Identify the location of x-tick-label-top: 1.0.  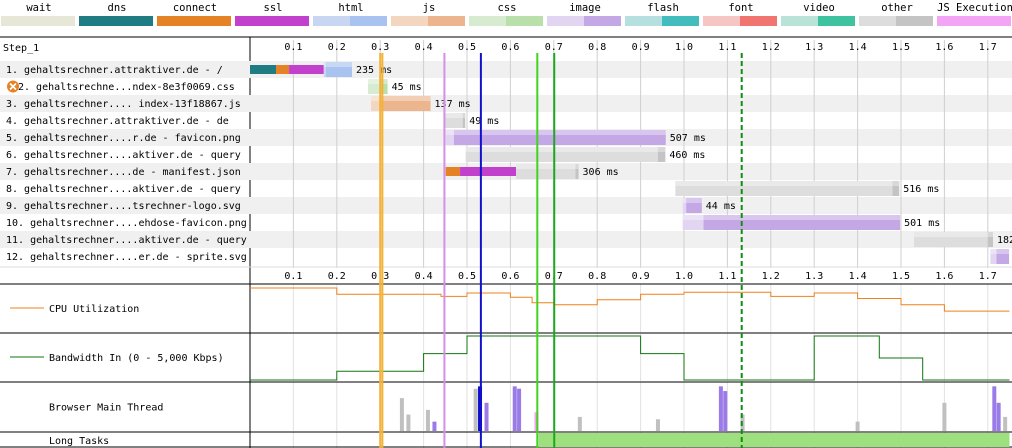
(684, 47).